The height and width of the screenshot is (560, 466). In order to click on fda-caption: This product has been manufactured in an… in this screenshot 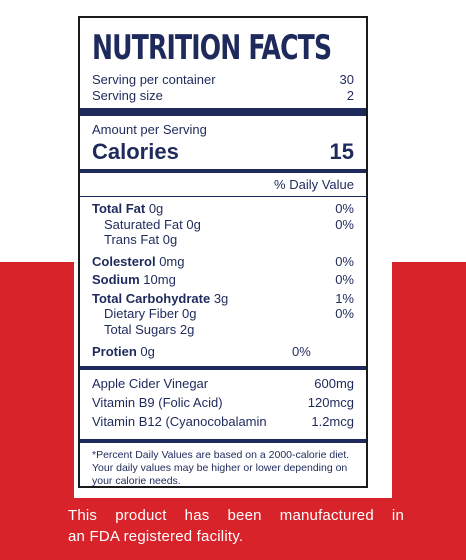, I will do `click(236, 526)`.